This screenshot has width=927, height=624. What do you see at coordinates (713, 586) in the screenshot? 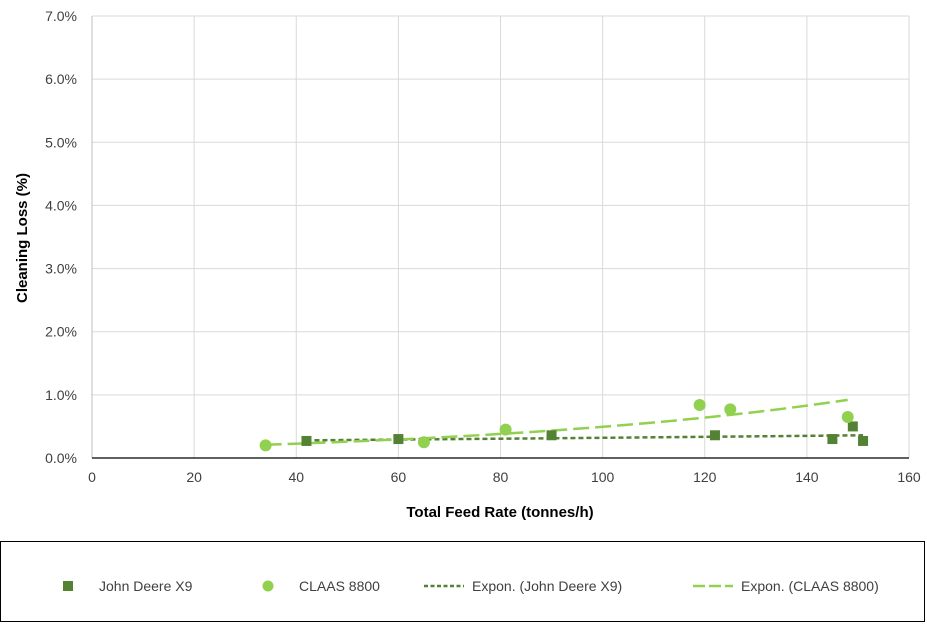
I see `long-dashed-line-icon` at bounding box center [713, 586].